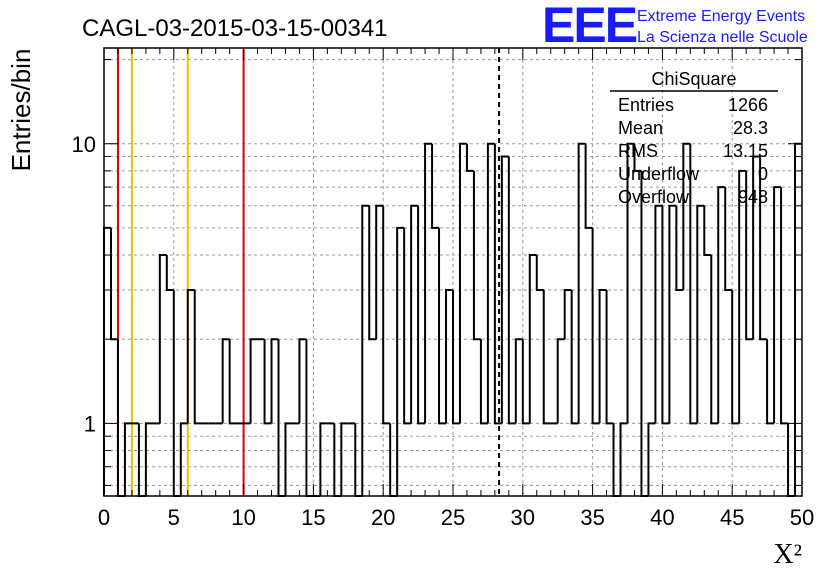 Image resolution: width=836 pixels, height=572 pixels. What do you see at coordinates (235, 28) in the screenshot?
I see `run-title: CAGL-03-2015-03-15-00341` at bounding box center [235, 28].